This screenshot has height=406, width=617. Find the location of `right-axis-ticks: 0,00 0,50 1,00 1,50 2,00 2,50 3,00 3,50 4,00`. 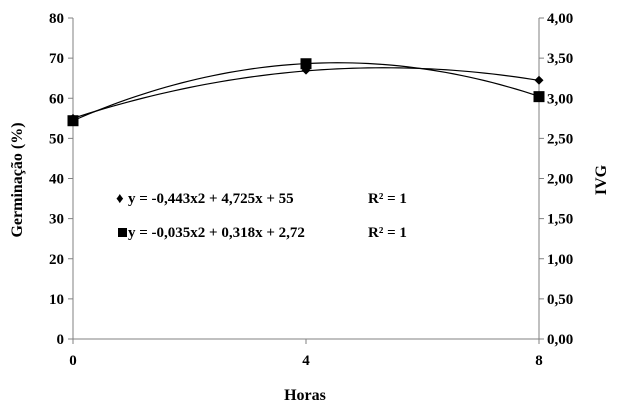

right-axis-ticks: 0,00 0,50 1,00 1,50 2,00 2,50 3,00 3,50 4,00 is located at coordinates (556, 179).